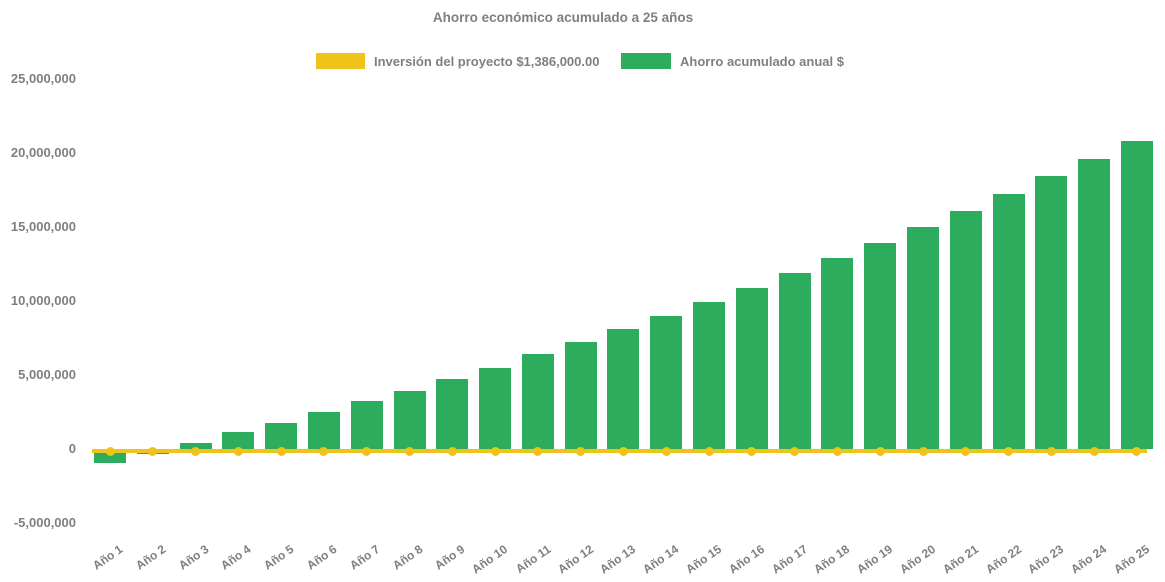  What do you see at coordinates (43, 152) in the screenshot?
I see `y-axis-tick-label: 20,000,000` at bounding box center [43, 152].